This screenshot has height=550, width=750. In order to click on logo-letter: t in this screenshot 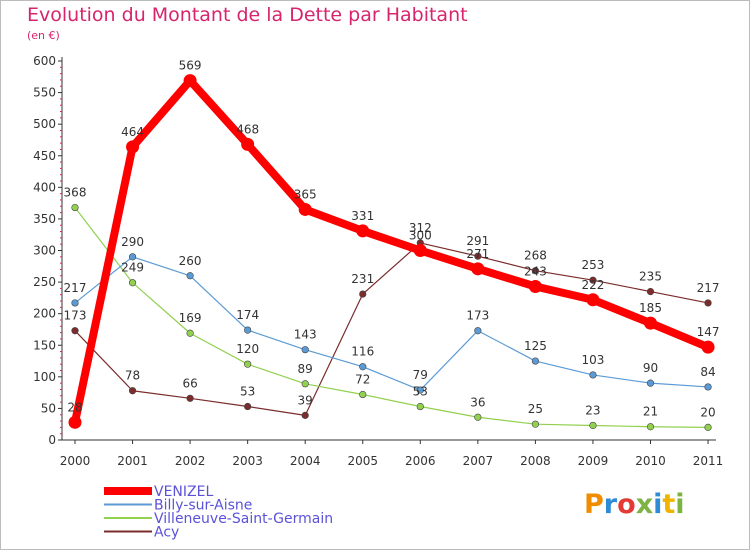, I will do `click(669, 504)`.